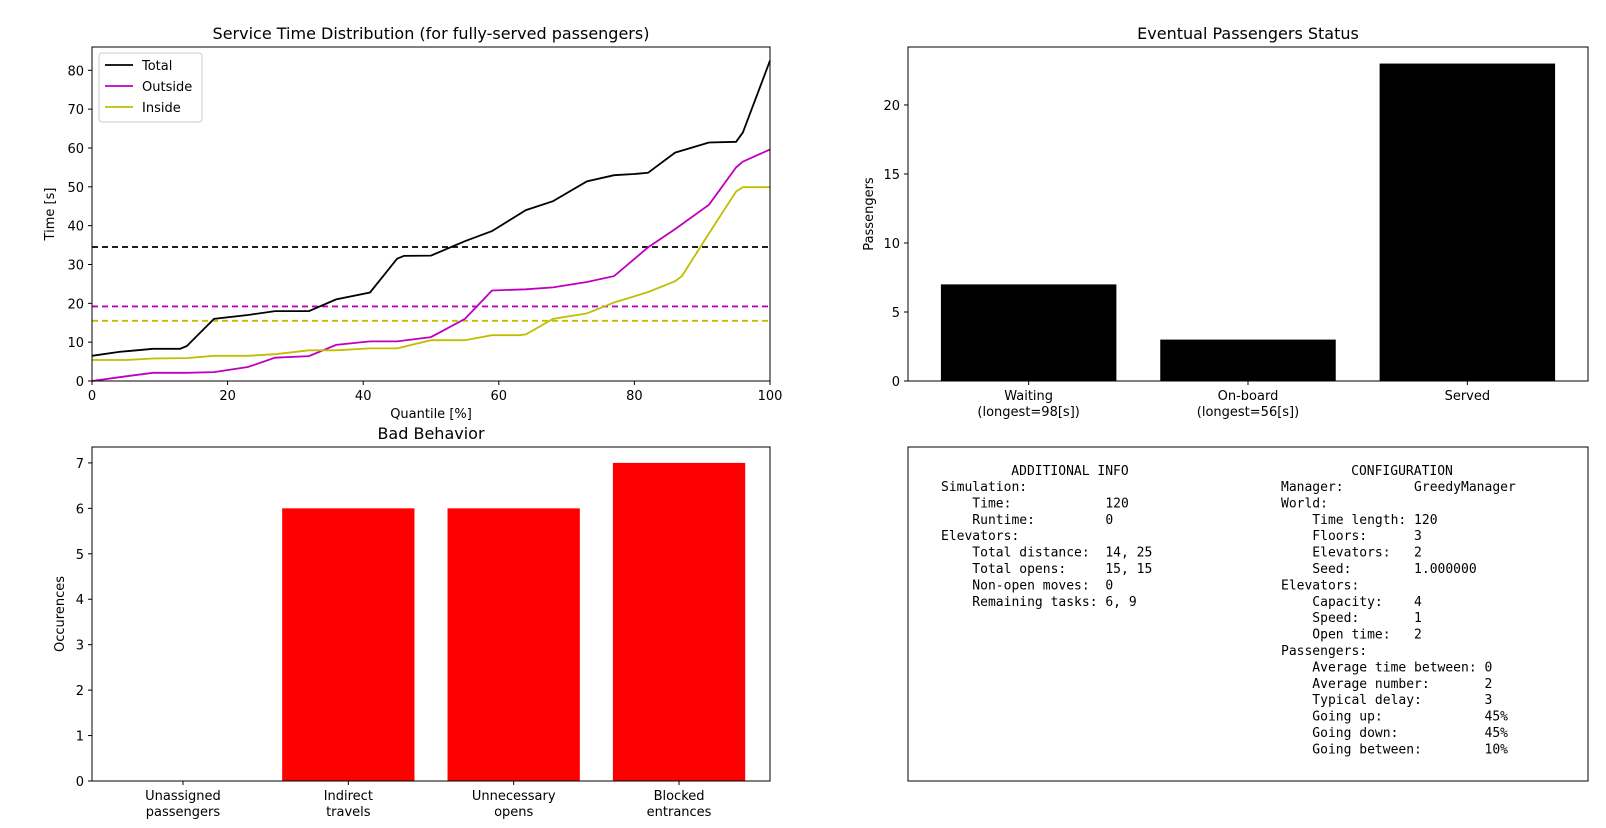 The width and height of the screenshot is (1606, 828). I want to click on series-line-inside, so click(431, 273).